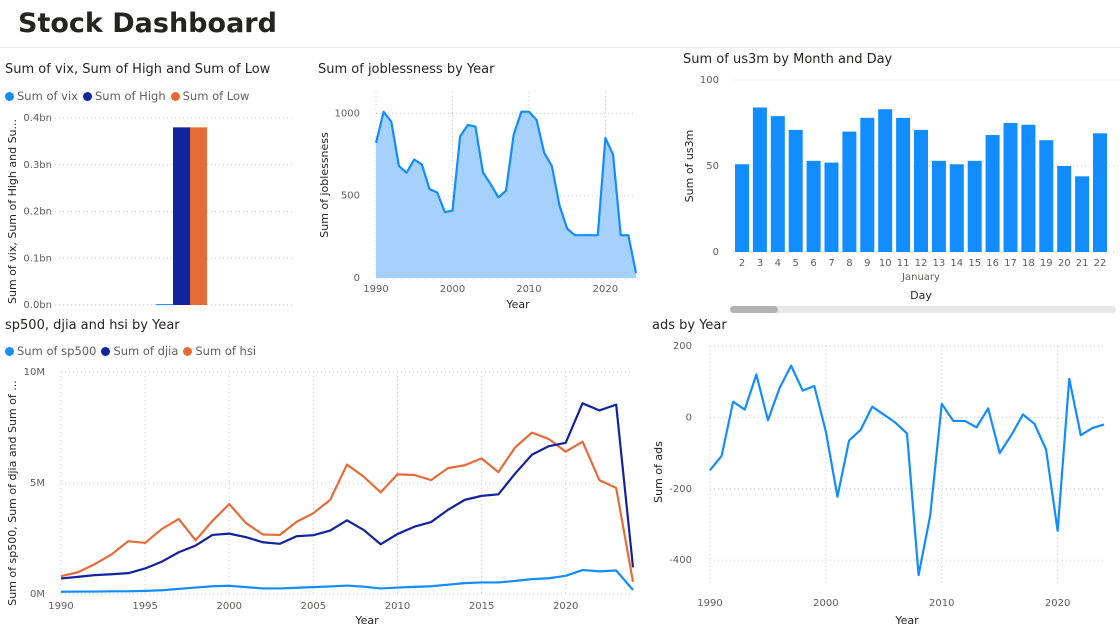  Describe the element at coordinates (680, 560) in the screenshot. I see `ads-y-tick: -400` at that location.